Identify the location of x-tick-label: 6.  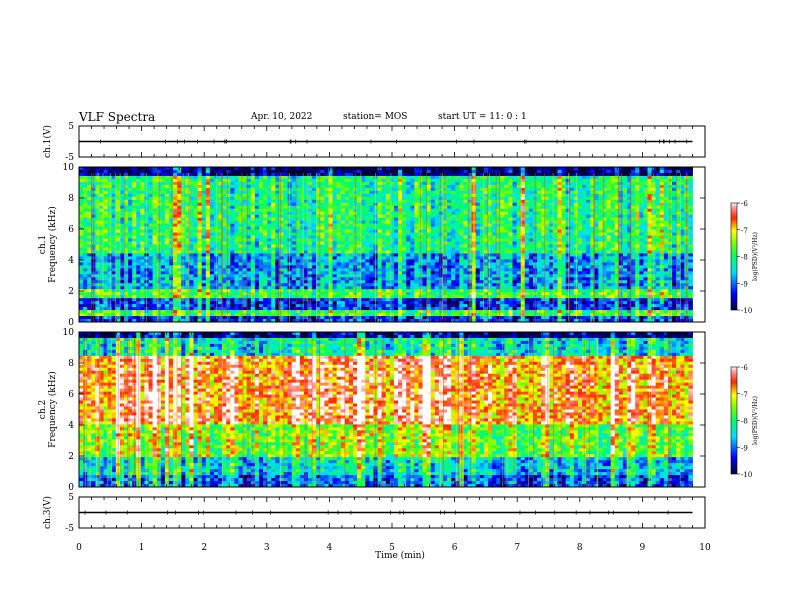
(455, 548).